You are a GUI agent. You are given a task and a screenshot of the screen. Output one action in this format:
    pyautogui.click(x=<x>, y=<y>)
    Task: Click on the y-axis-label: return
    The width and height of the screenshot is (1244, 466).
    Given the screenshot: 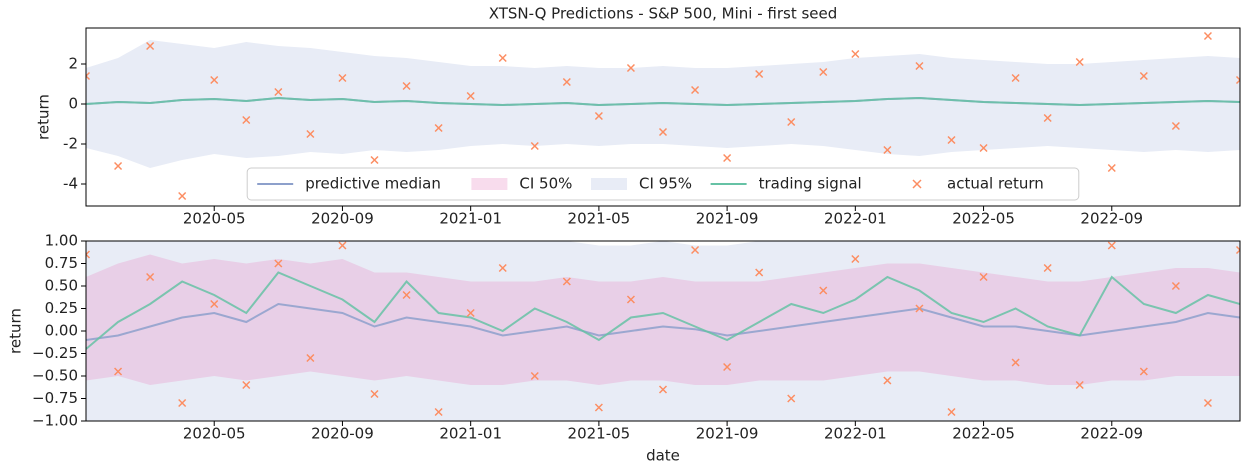 What is the action you would take?
    pyautogui.click(x=16, y=331)
    